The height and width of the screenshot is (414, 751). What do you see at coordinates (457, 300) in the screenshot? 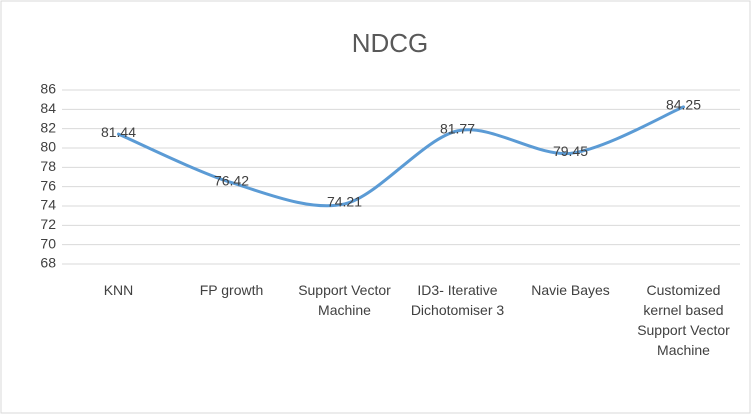
I see `x-tick-label: ID3- Iterative Dichotomiser 3` at bounding box center [457, 300].